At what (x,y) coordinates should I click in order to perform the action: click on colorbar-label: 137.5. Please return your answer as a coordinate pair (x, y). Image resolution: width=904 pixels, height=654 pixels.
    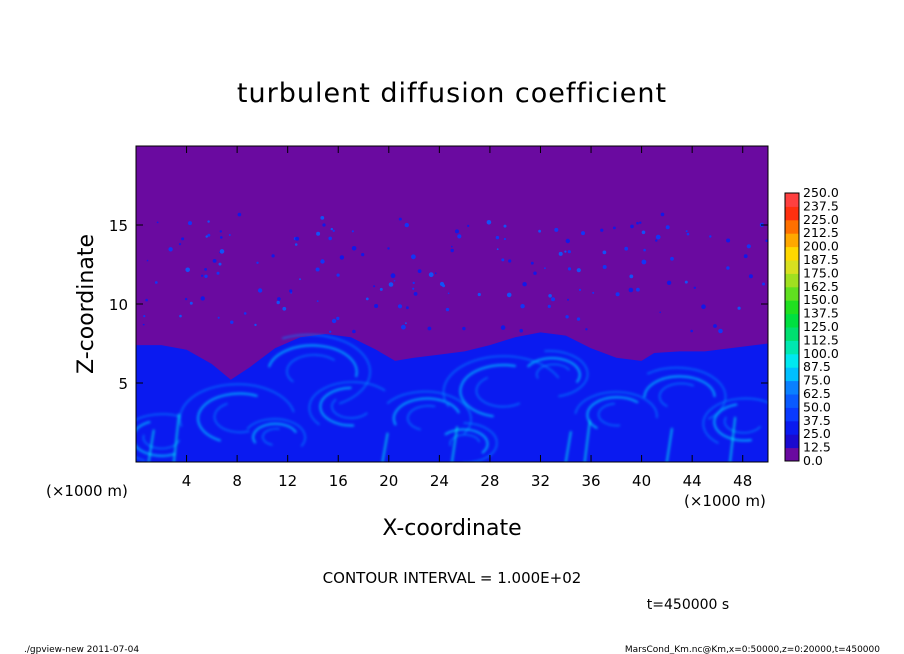
    Looking at the image, I should click on (821, 313).